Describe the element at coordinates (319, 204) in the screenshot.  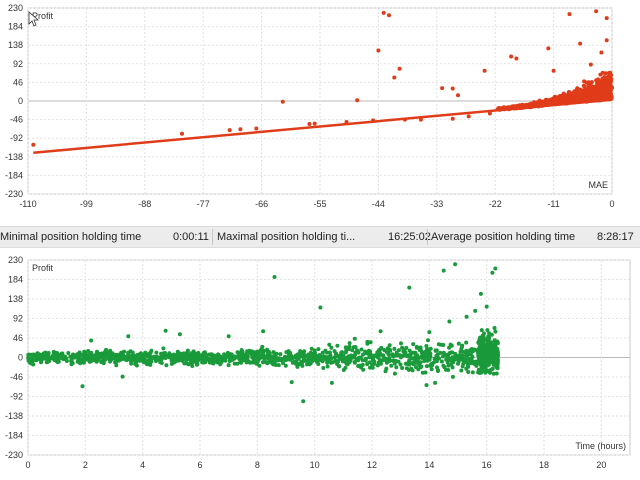
I see `x-tick-label: -55` at that location.